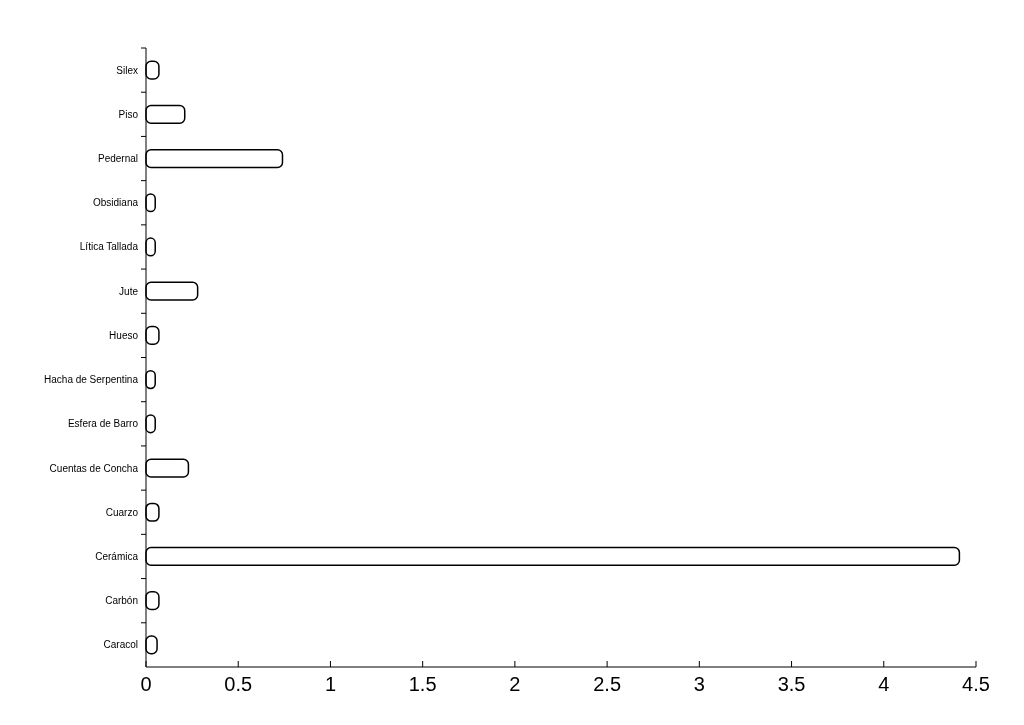 The image size is (1024, 725). What do you see at coordinates (146, 684) in the screenshot?
I see `x-tick-label: 0` at bounding box center [146, 684].